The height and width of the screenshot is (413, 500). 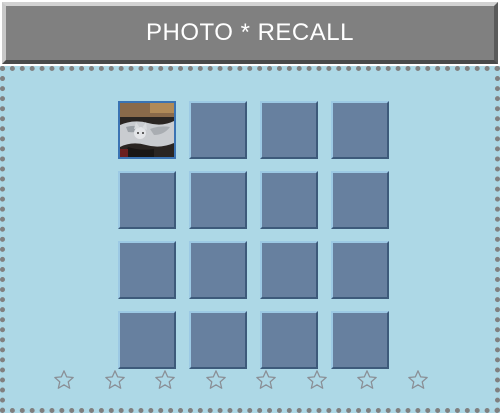 I want to click on star-rating, so click(x=250, y=381).